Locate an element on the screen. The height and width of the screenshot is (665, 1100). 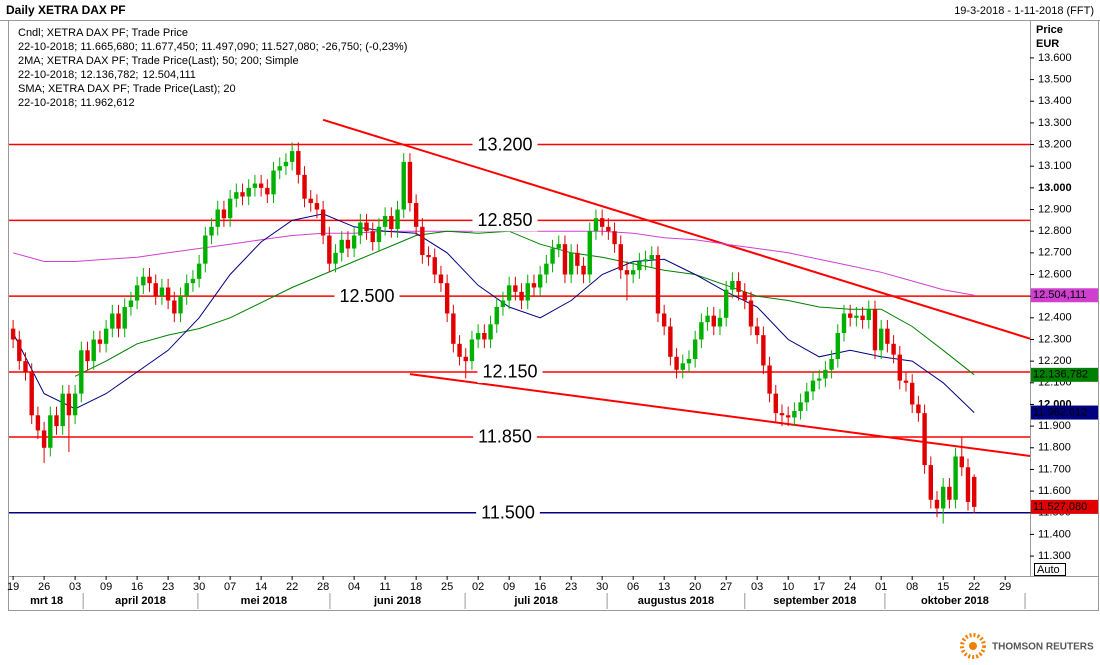
scale-mode: Auto is located at coordinates (1048, 570).